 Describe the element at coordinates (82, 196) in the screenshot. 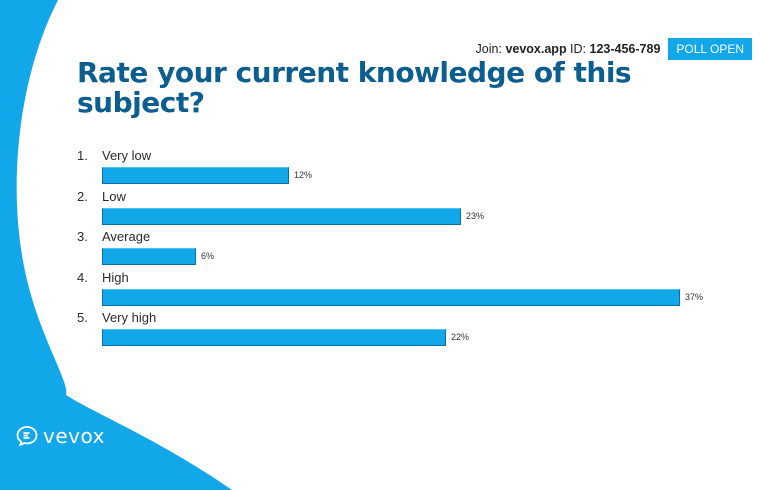

I see `option-number: 2.` at that location.